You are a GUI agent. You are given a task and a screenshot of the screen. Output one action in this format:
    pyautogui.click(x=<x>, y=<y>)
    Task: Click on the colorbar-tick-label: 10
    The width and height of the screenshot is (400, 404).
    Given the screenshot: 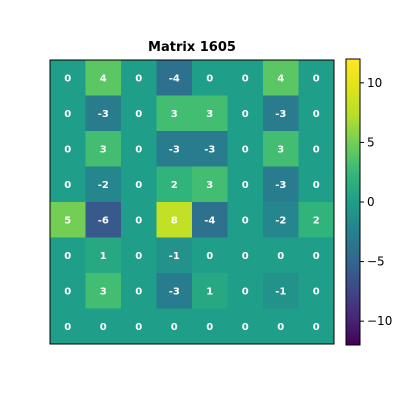 What is the action you would take?
    pyautogui.click(x=374, y=83)
    